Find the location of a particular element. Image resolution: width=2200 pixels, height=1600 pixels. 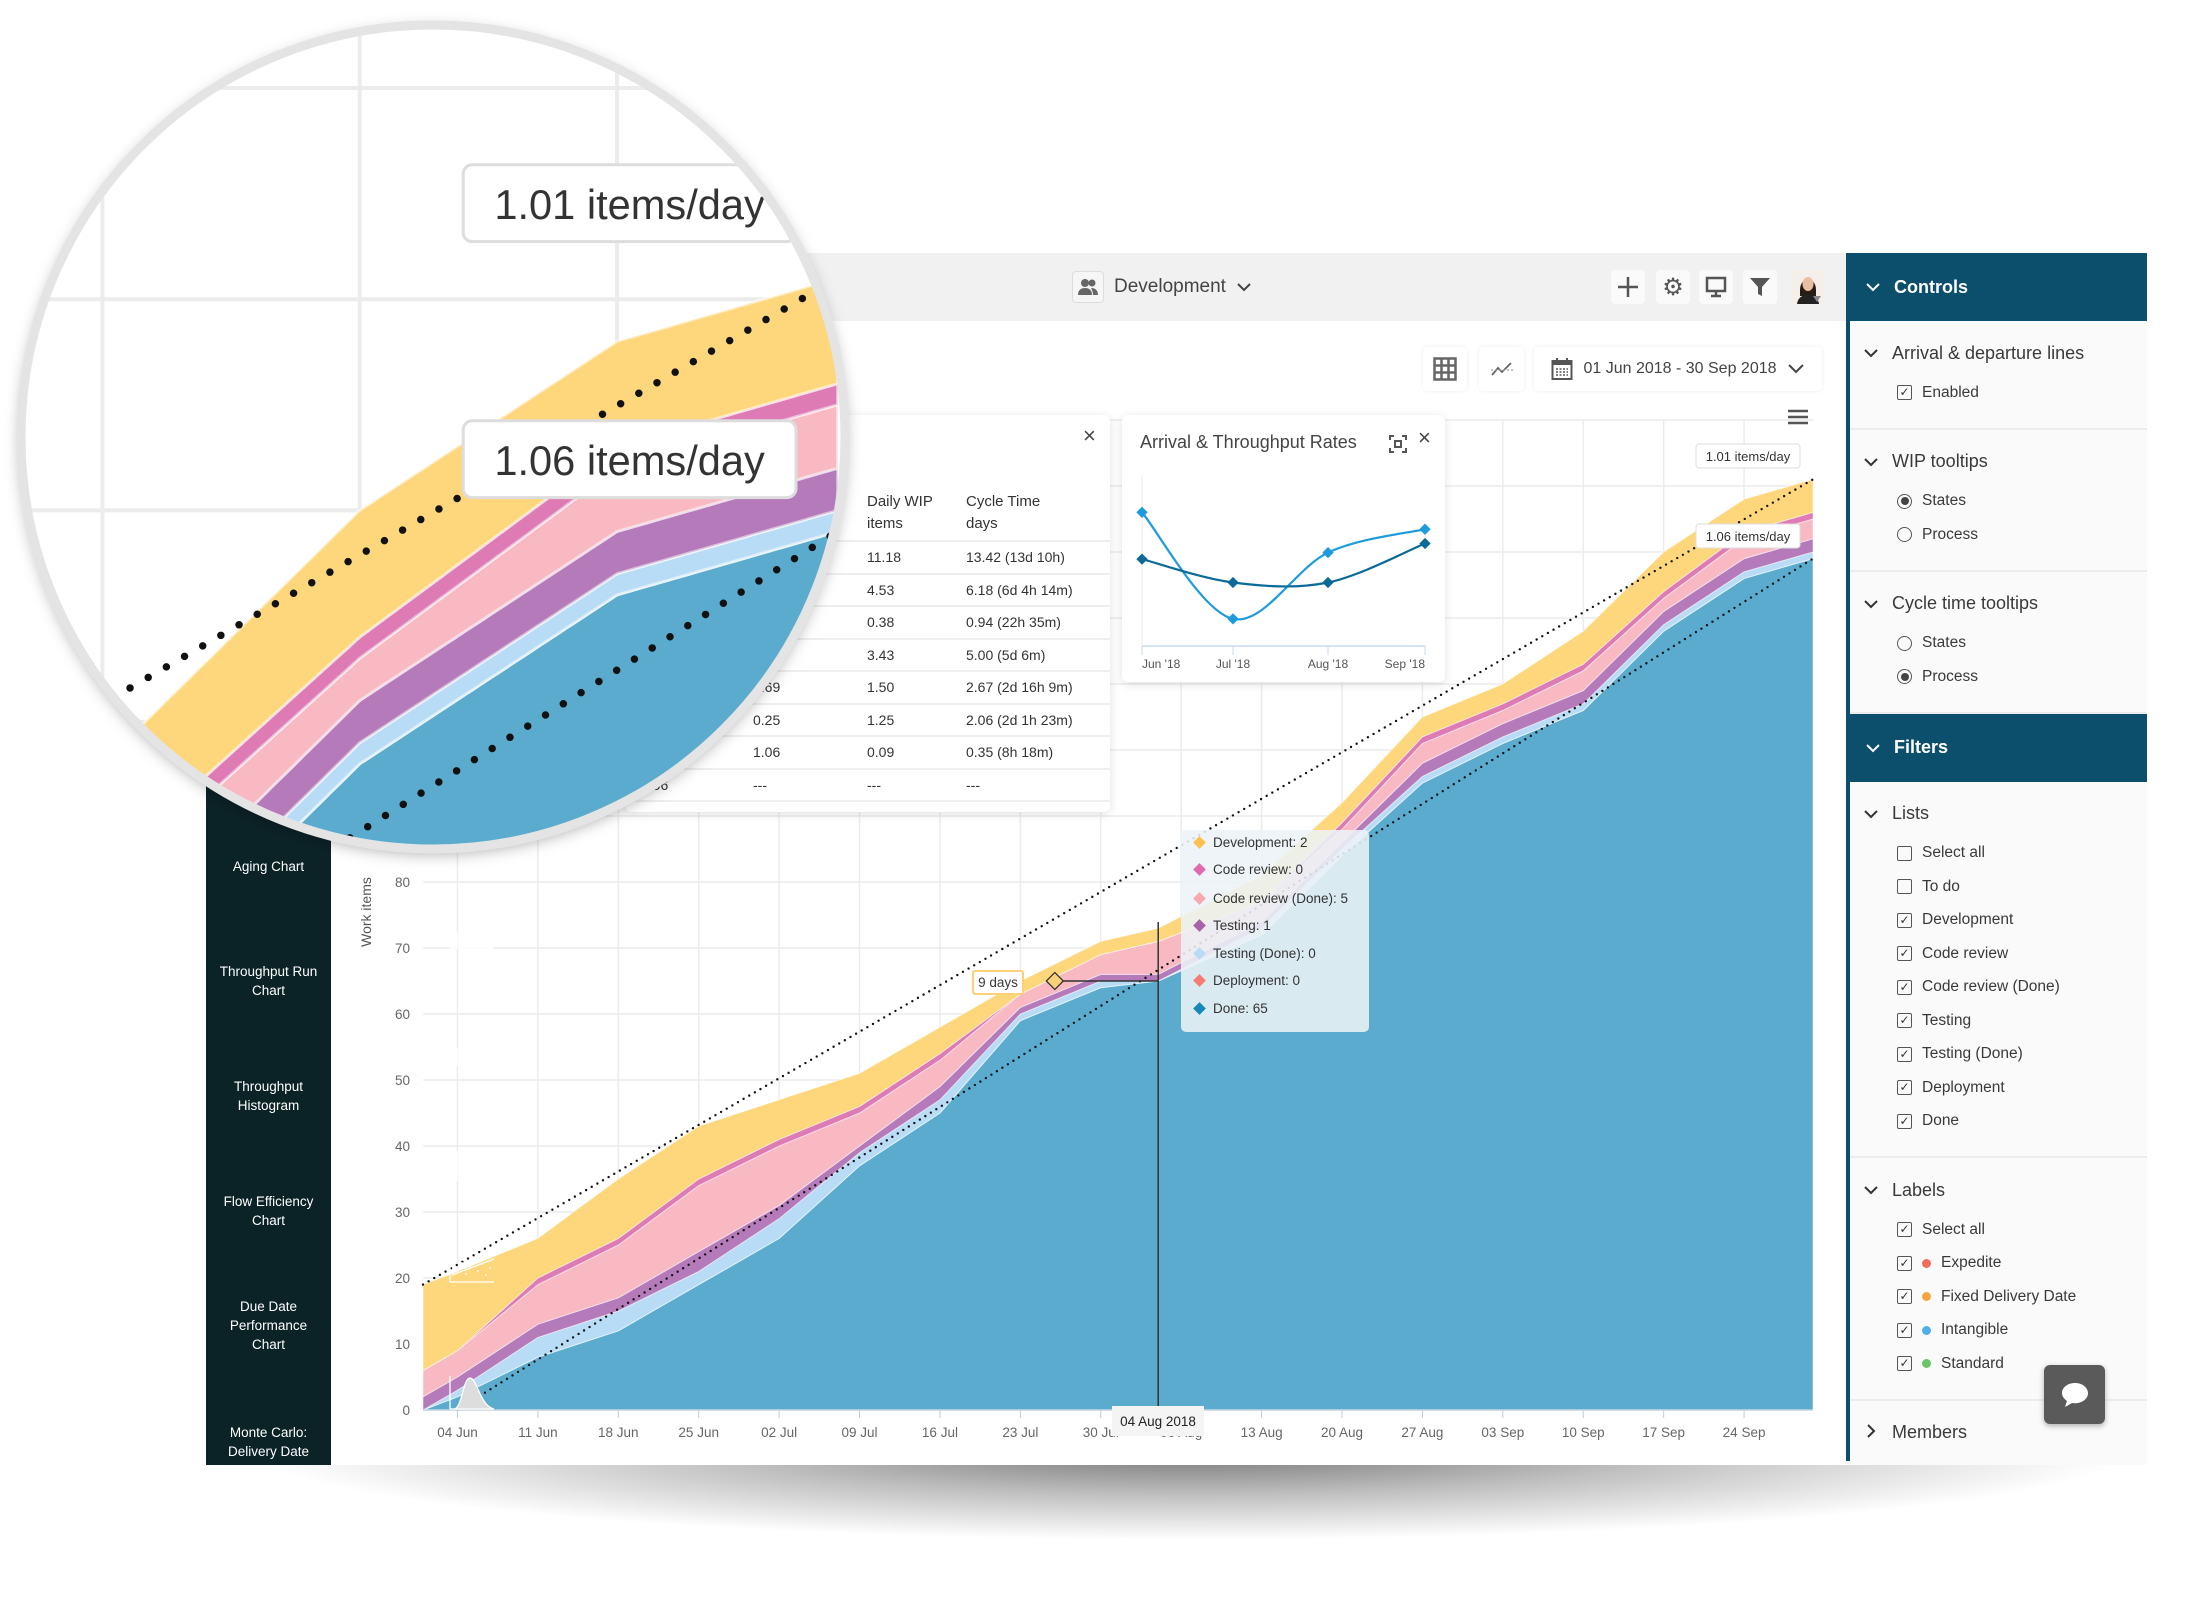

chat-button is located at coordinates (2074, 1394).